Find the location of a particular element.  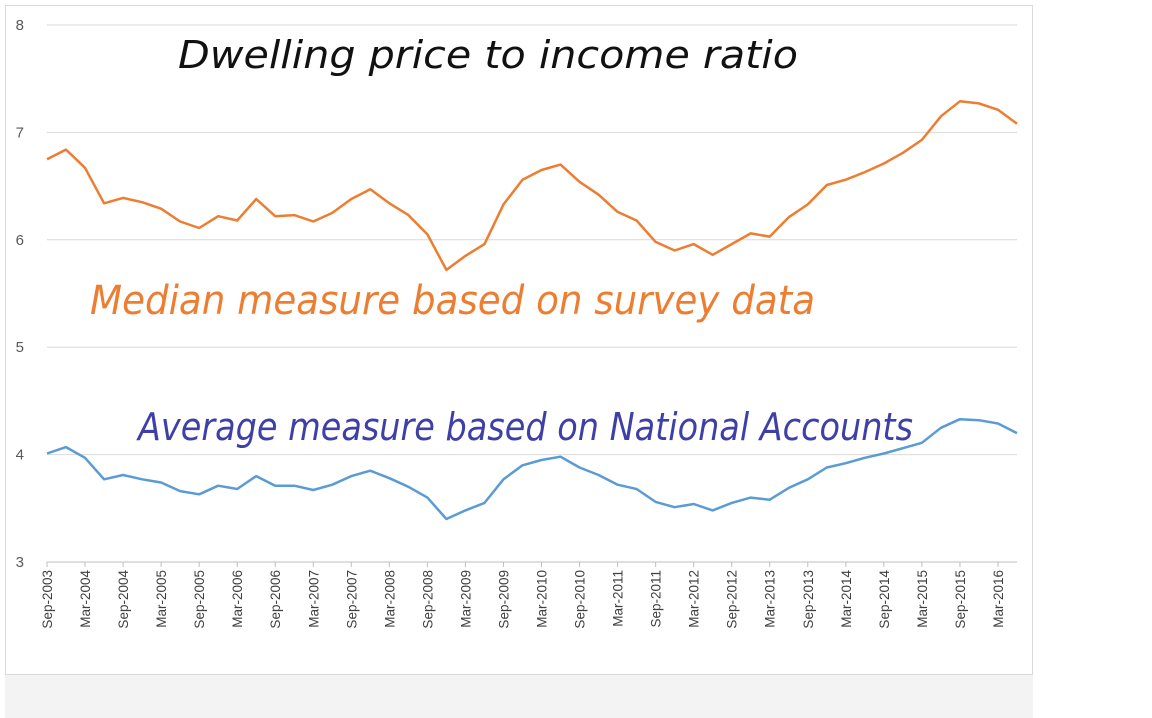

x-tick-label: Sep-2005 is located at coordinates (199, 599).